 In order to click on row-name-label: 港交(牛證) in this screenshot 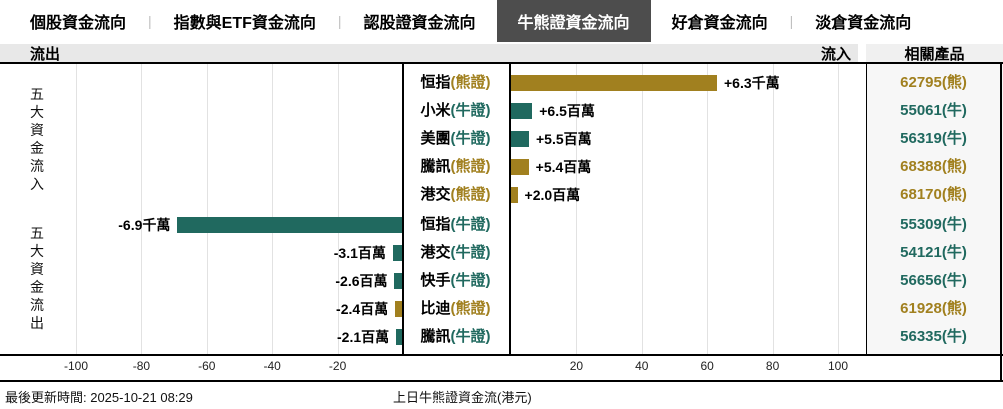, I will do `click(455, 252)`.